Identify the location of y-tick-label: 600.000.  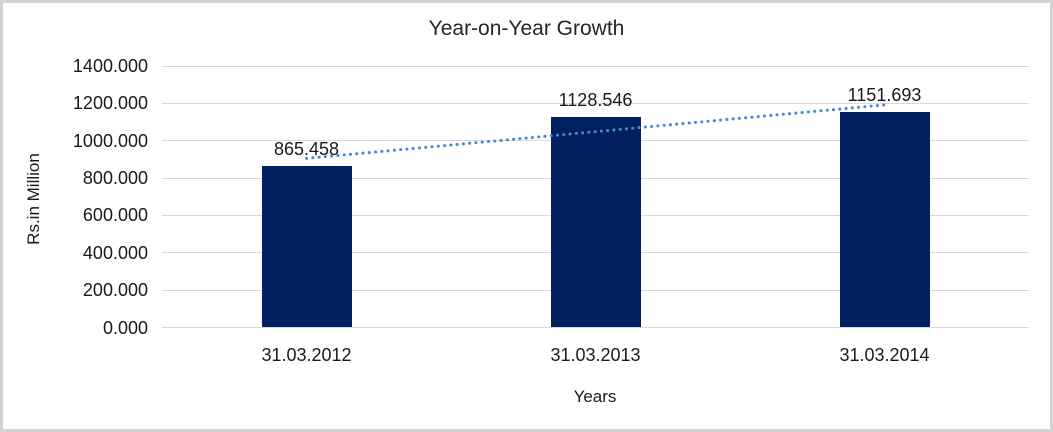
(115, 215).